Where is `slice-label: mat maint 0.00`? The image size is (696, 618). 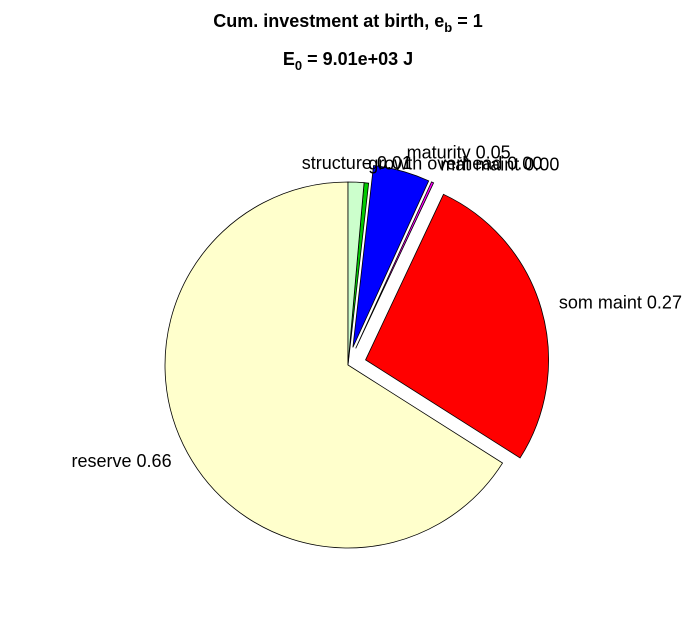
slice-label: mat maint 0.00 is located at coordinates (499, 164).